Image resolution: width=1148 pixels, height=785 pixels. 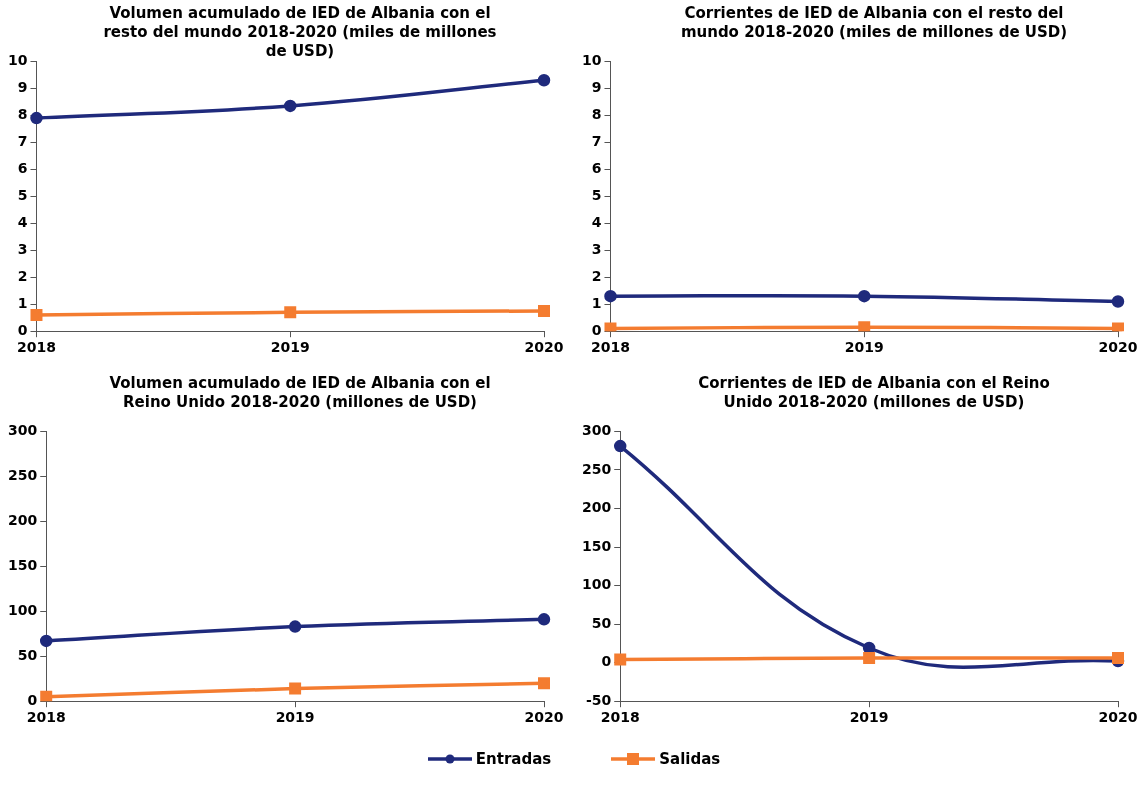 I want to click on chart-title: Volumen acumulado de IED de Albania con el Reino Unido 2018-2020 (millones de USD), so click(x=300, y=393).